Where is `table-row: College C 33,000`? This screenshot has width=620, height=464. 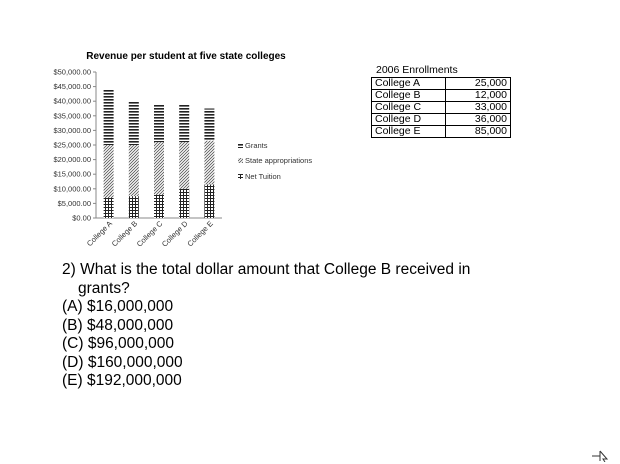 table-row: College C 33,000 is located at coordinates (441, 107).